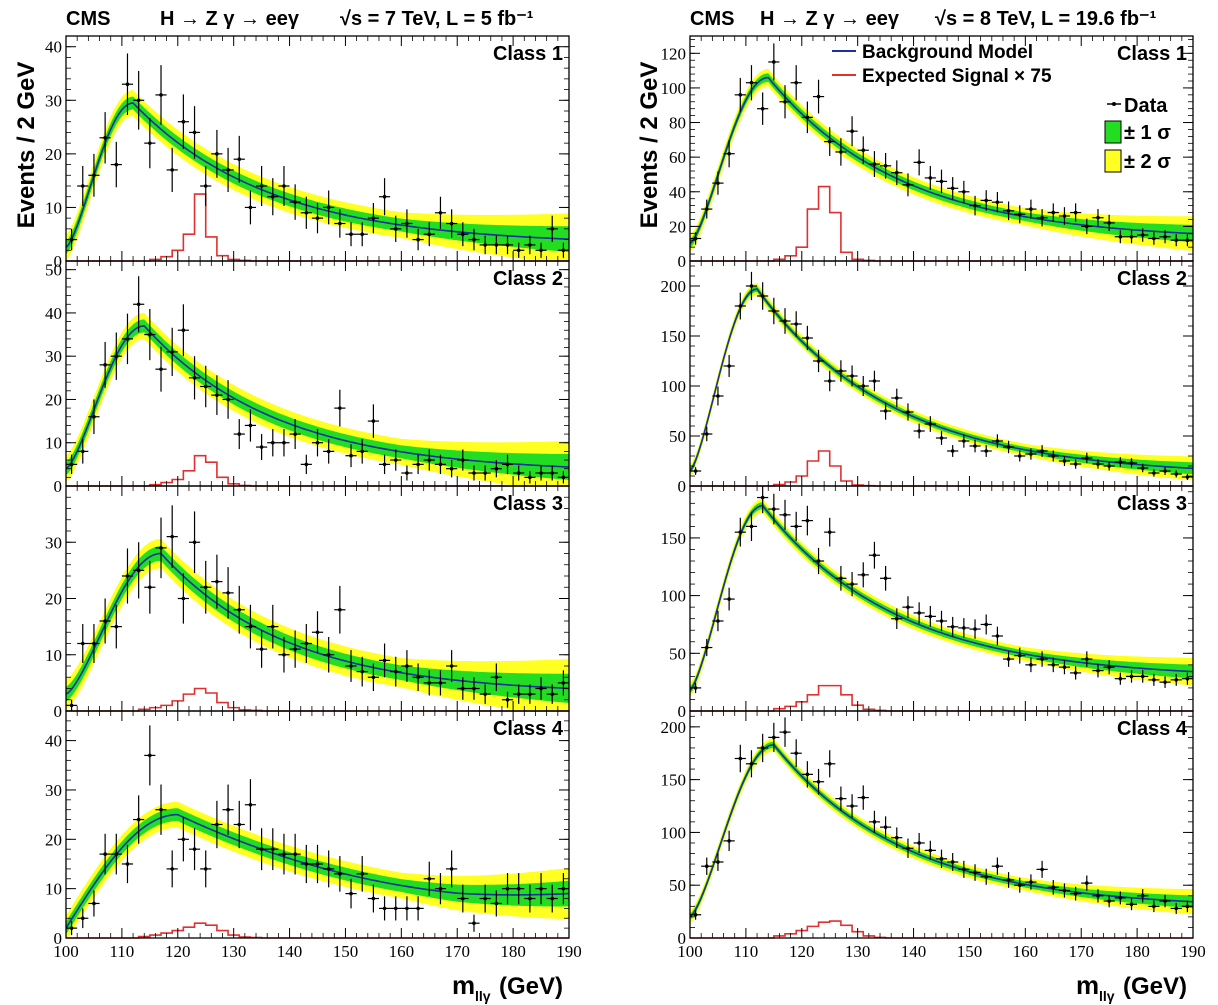 The width and height of the screenshot is (1218, 1005). Describe the element at coordinates (457, 951) in the screenshot. I see `x-tick-label: 170` at that location.